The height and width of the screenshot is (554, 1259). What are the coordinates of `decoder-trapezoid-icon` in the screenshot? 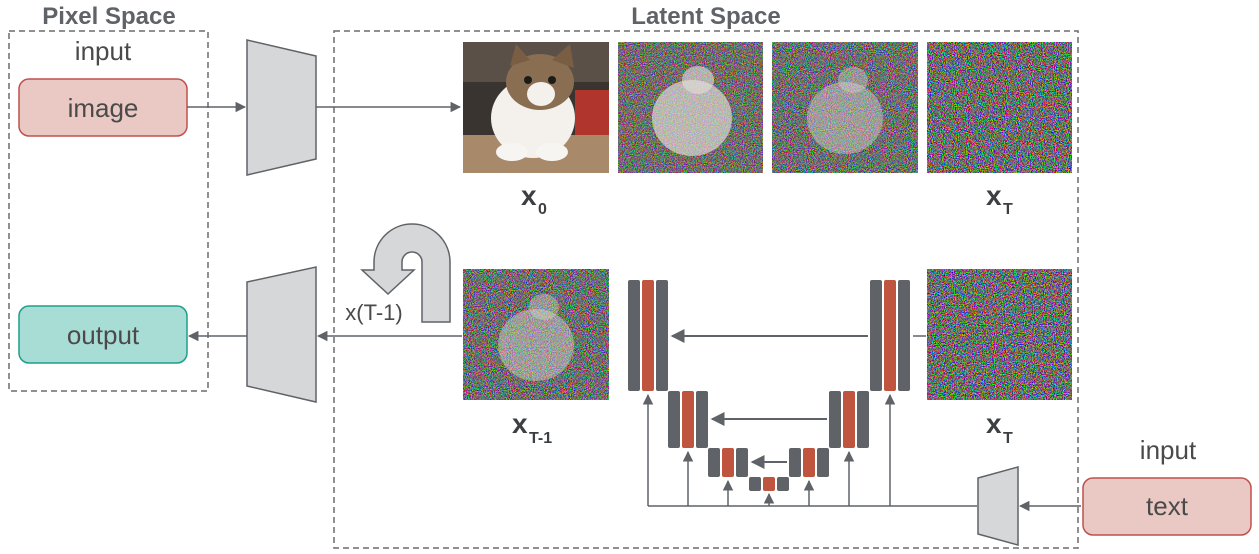 It's located at (281, 334).